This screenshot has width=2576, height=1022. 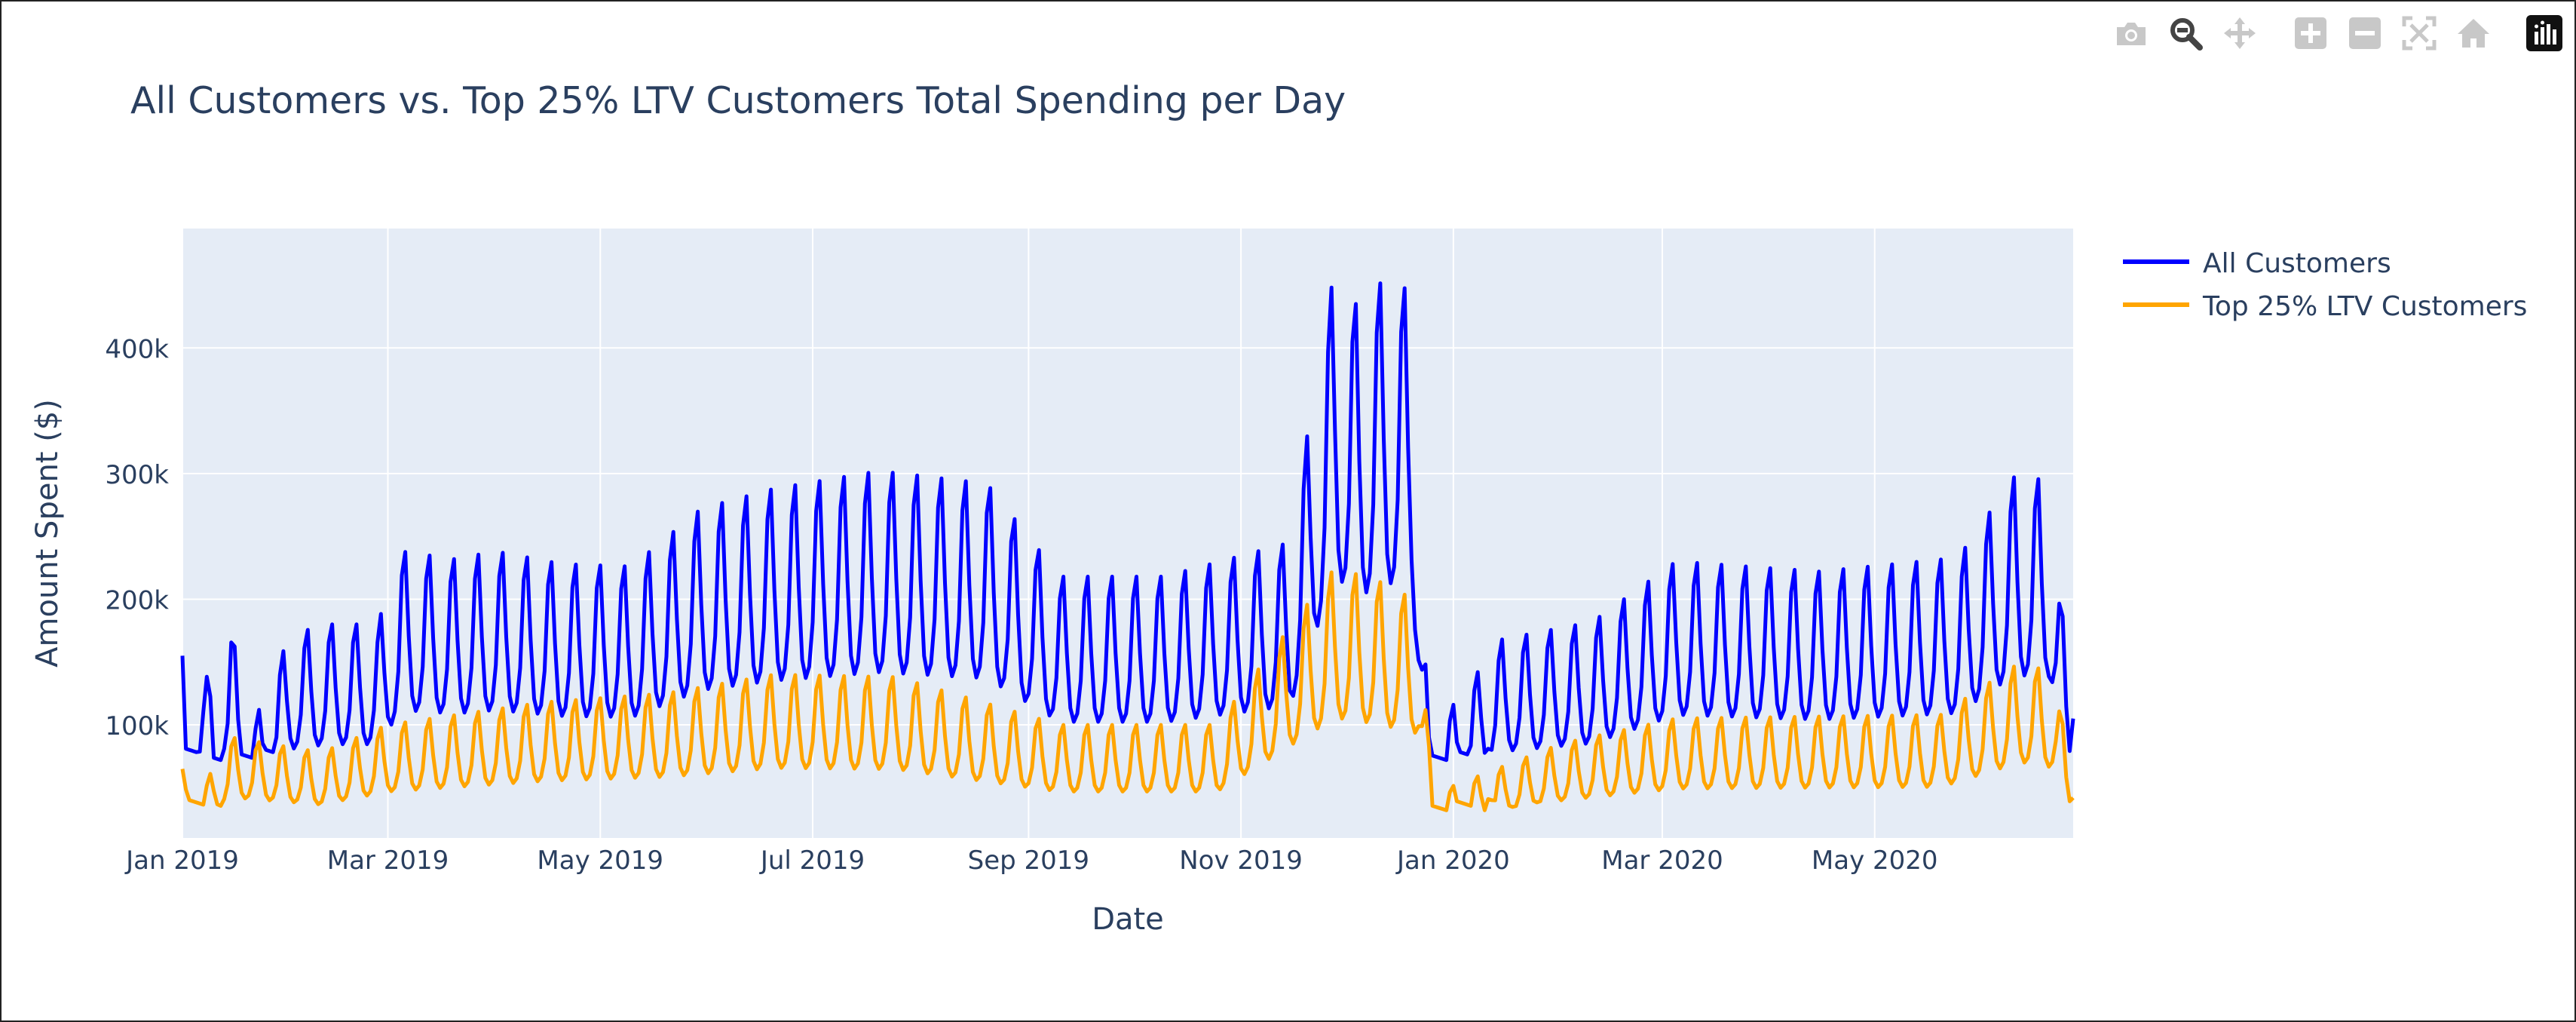 What do you see at coordinates (1241, 861) in the screenshot?
I see `x-tick-label: Nov 2019` at bounding box center [1241, 861].